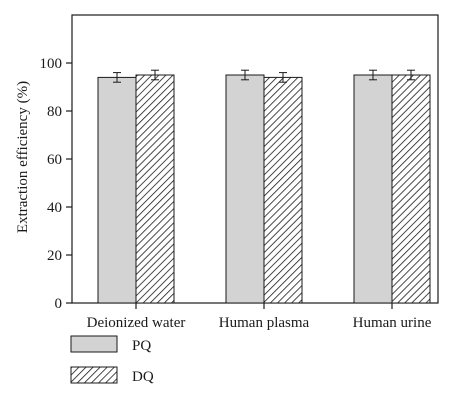 This screenshot has width=474, height=407. I want to click on legend: PQ DQ, so click(112, 360).